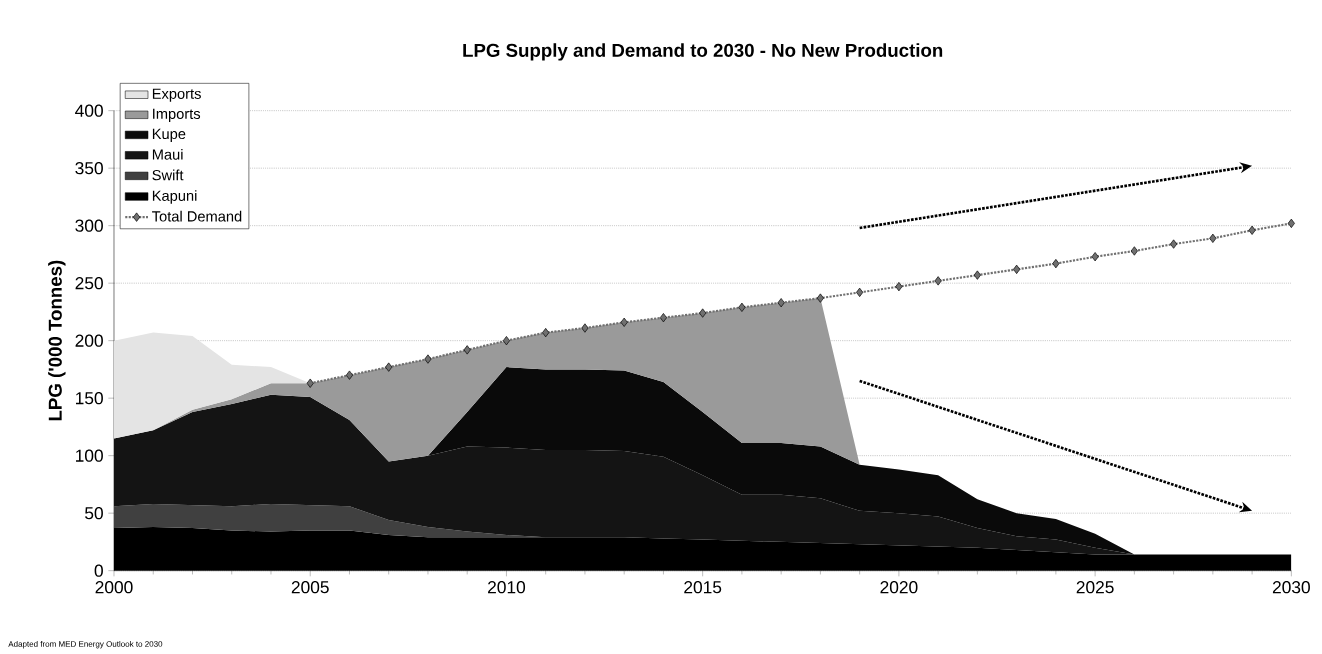 The height and width of the screenshot is (654, 1322). What do you see at coordinates (703, 52) in the screenshot?
I see `chart-title: LPG Supply and Demand to 2030 - No New Production` at bounding box center [703, 52].